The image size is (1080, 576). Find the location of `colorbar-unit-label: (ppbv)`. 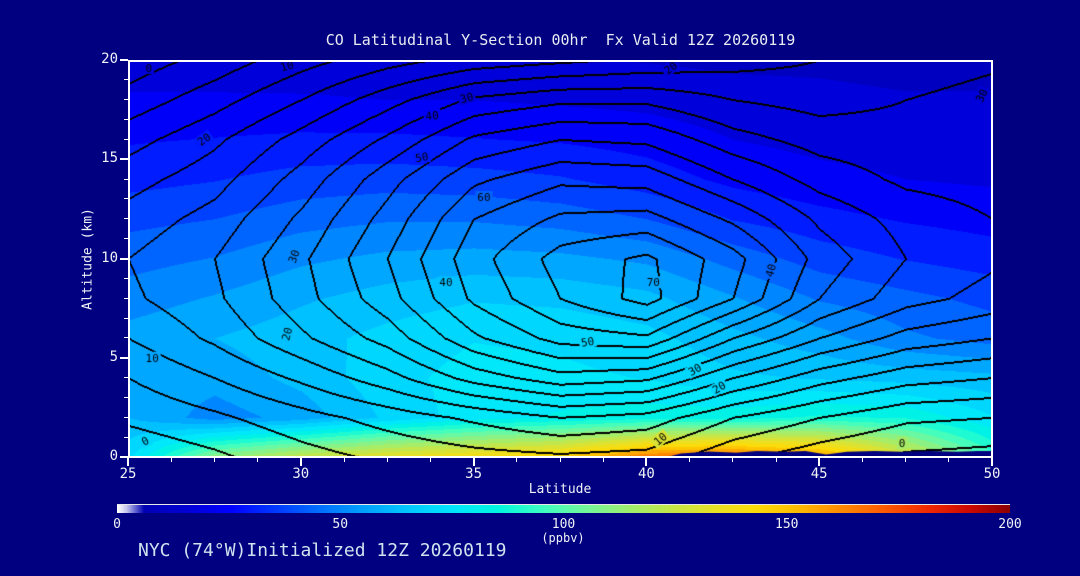

colorbar-unit-label: (ppbv) is located at coordinates (563, 538).